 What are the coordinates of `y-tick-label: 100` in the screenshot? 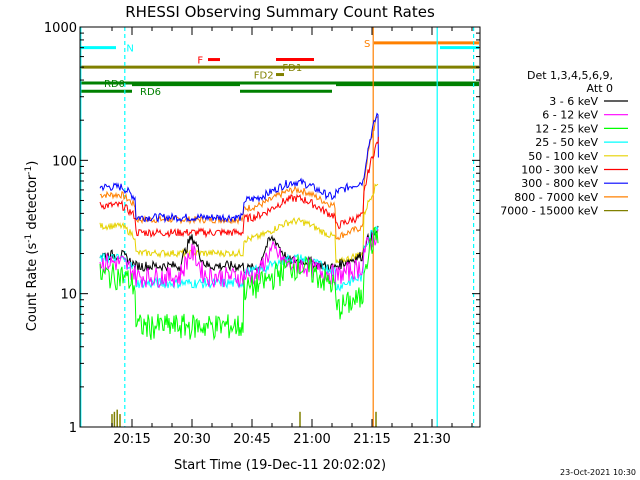 It's located at (64, 161).